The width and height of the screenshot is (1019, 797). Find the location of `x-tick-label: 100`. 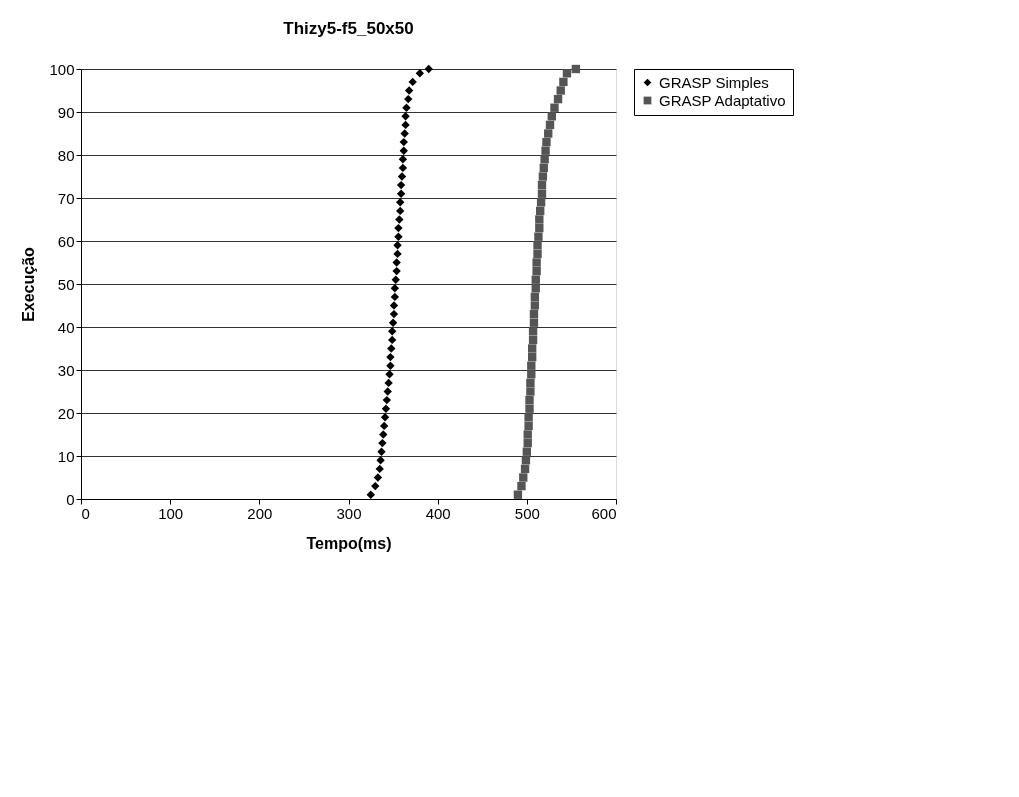

x-tick-label: 100 is located at coordinates (171, 513).